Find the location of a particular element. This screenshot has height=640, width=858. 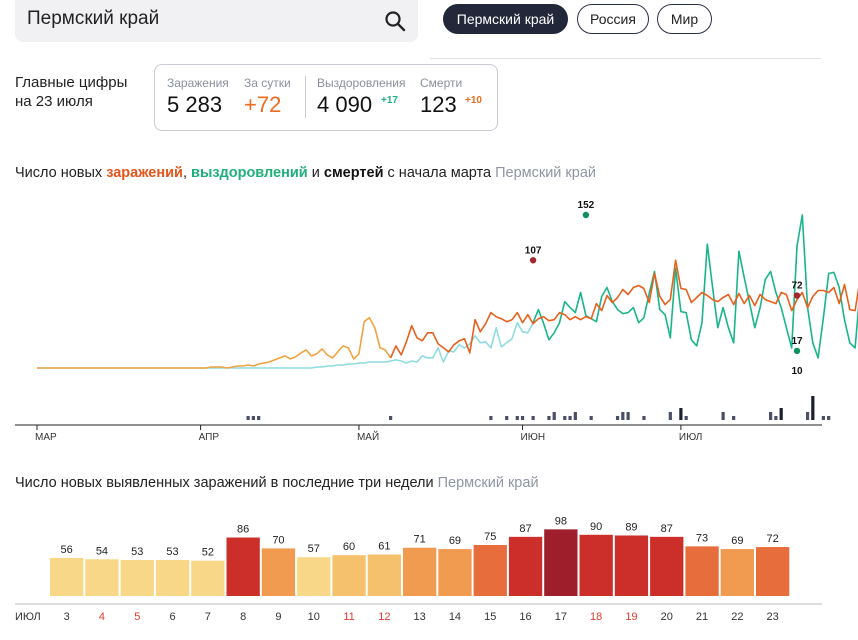

bar-value-label: 86 is located at coordinates (243, 530).